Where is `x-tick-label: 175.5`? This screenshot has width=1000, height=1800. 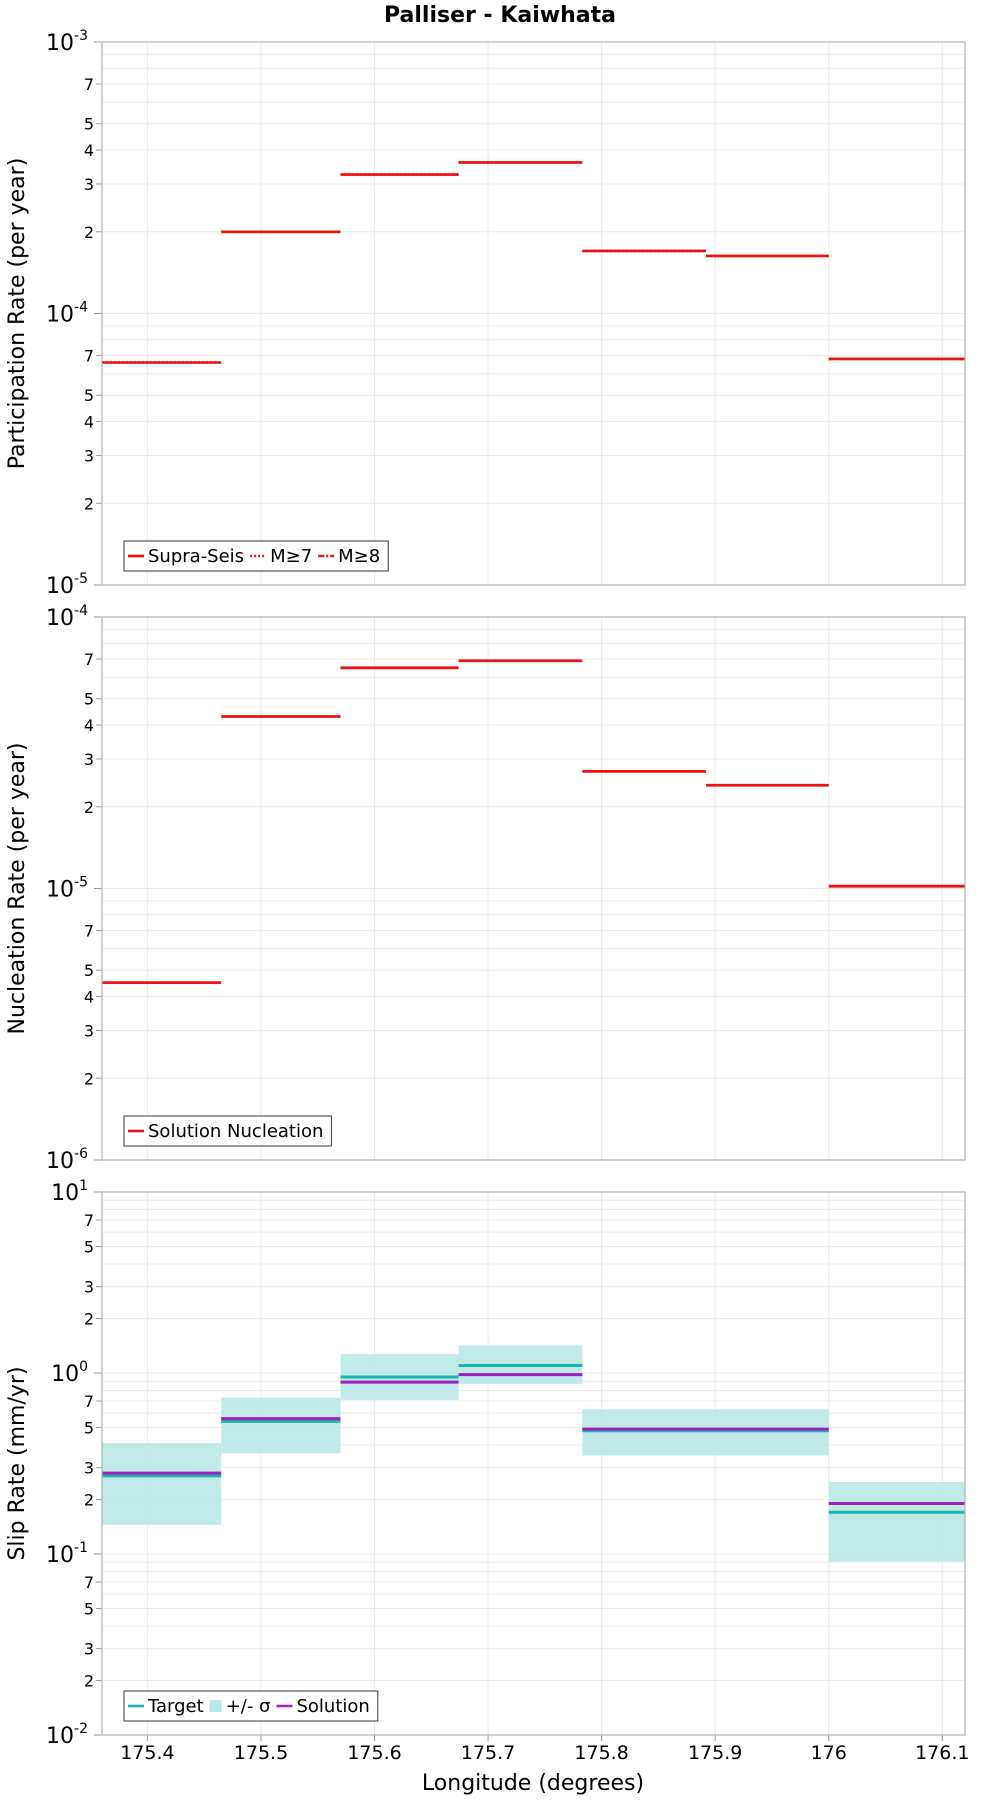 x-tick-label: 175.5 is located at coordinates (261, 1753).